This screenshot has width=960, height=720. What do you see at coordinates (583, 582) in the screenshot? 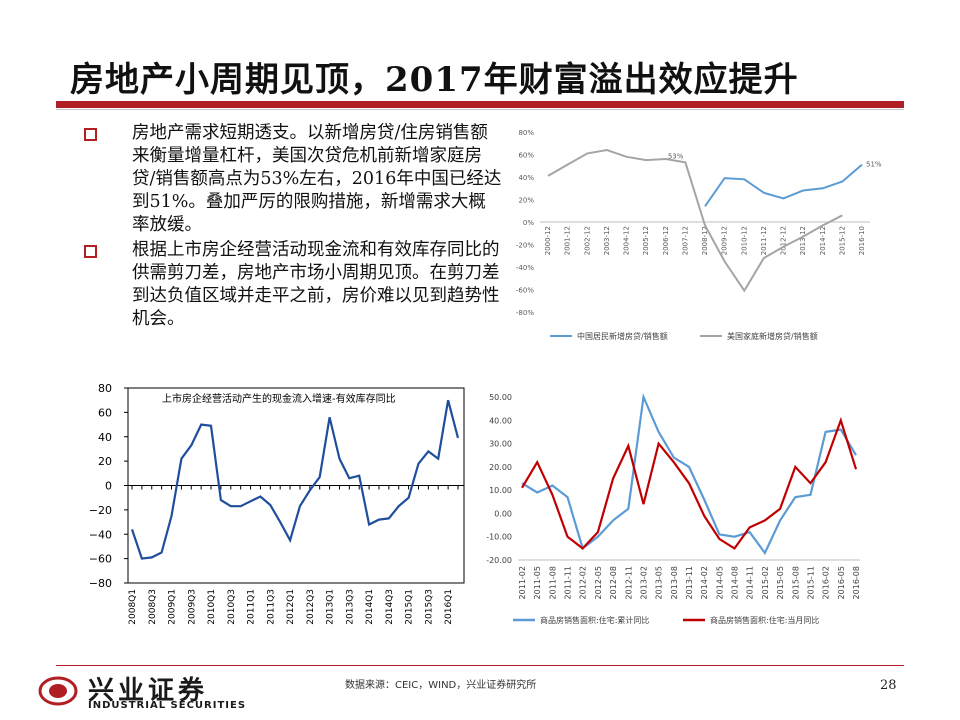
I see `x-tick-label: 2012-02` at bounding box center [583, 582].